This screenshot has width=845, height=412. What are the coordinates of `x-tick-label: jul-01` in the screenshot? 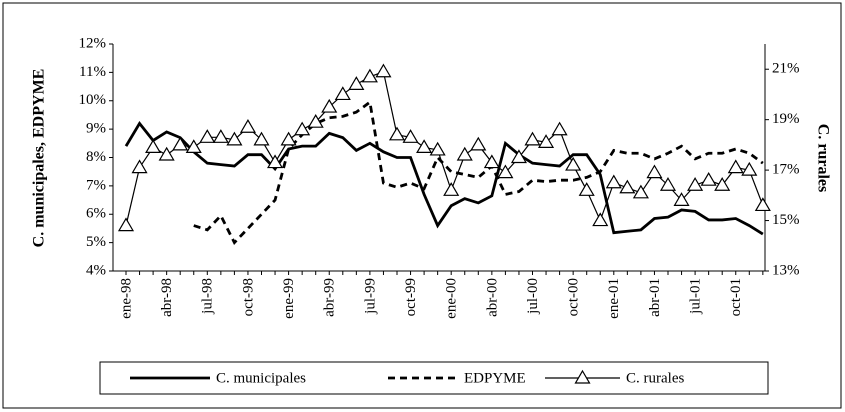 It's located at (696, 296).